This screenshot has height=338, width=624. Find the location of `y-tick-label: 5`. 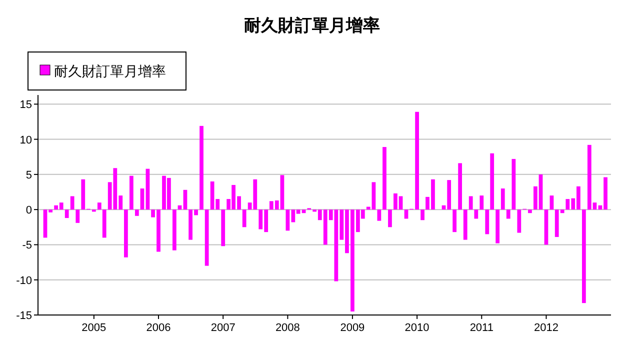

y-tick-label: 5 is located at coordinates (29, 175).